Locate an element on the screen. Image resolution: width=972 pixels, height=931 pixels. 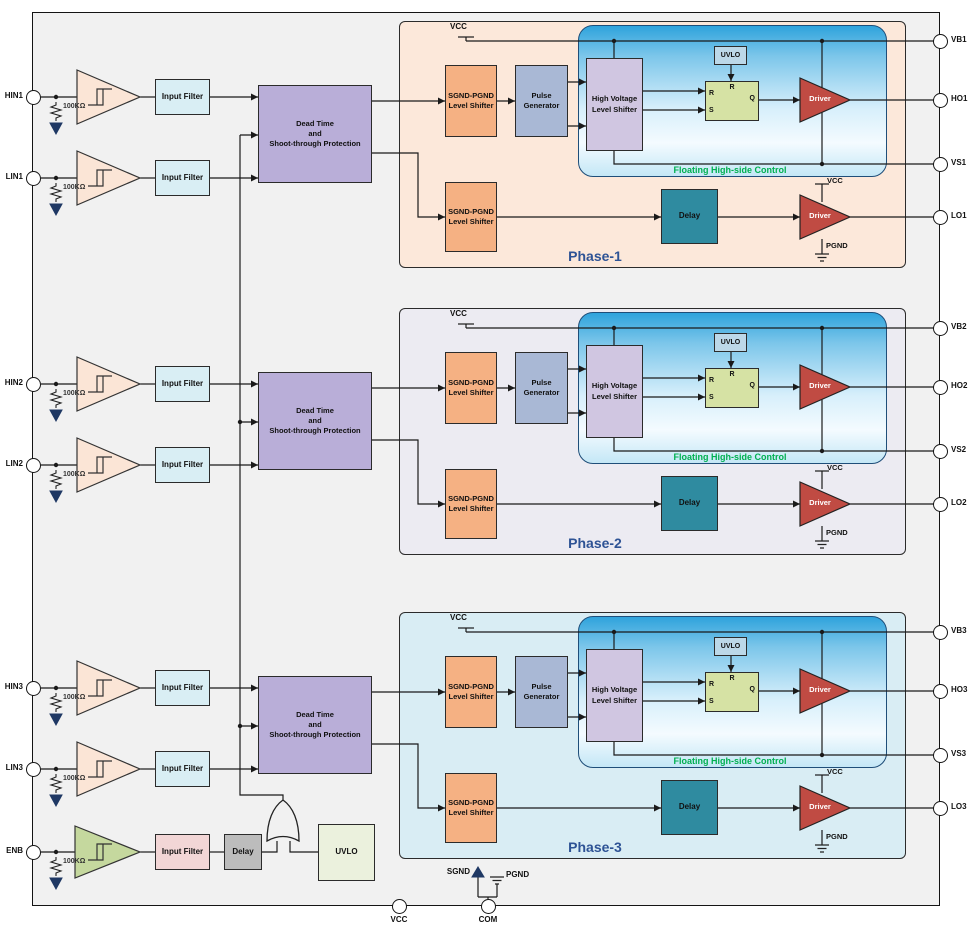
pin-VCC-label: VCC is located at coordinates (399, 919).